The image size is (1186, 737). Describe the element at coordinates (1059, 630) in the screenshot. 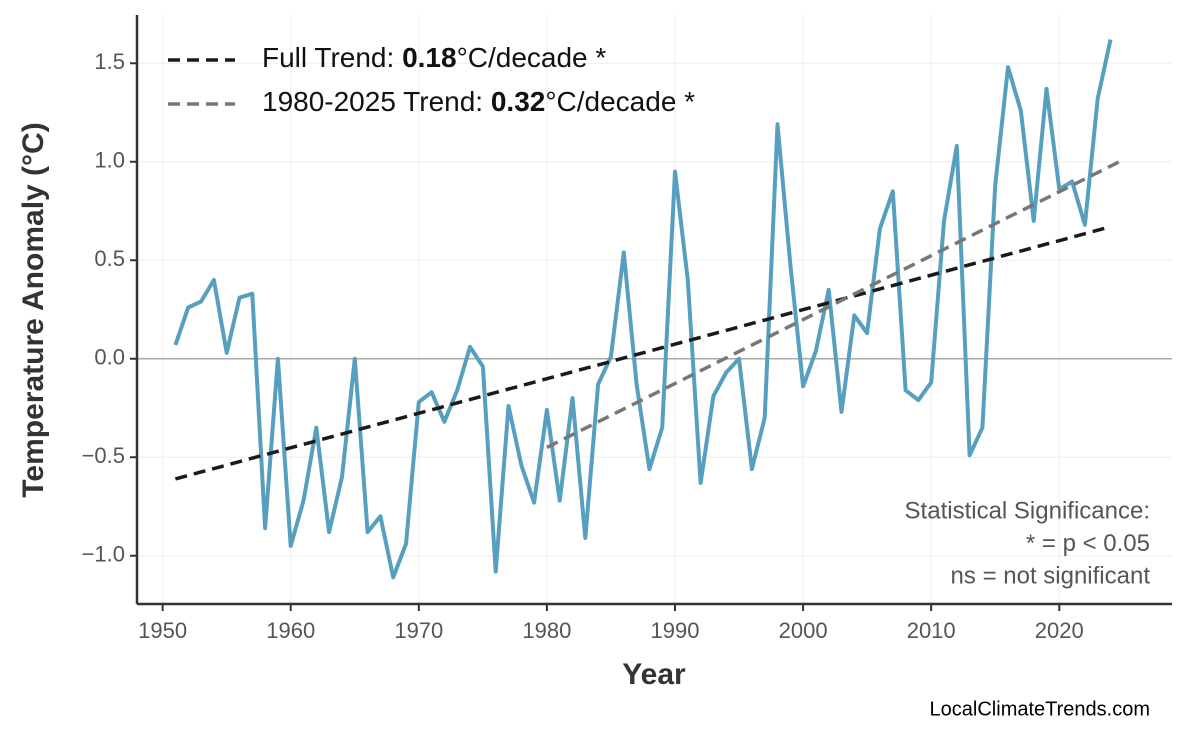

I see `x-tick-label: 2020` at that location.